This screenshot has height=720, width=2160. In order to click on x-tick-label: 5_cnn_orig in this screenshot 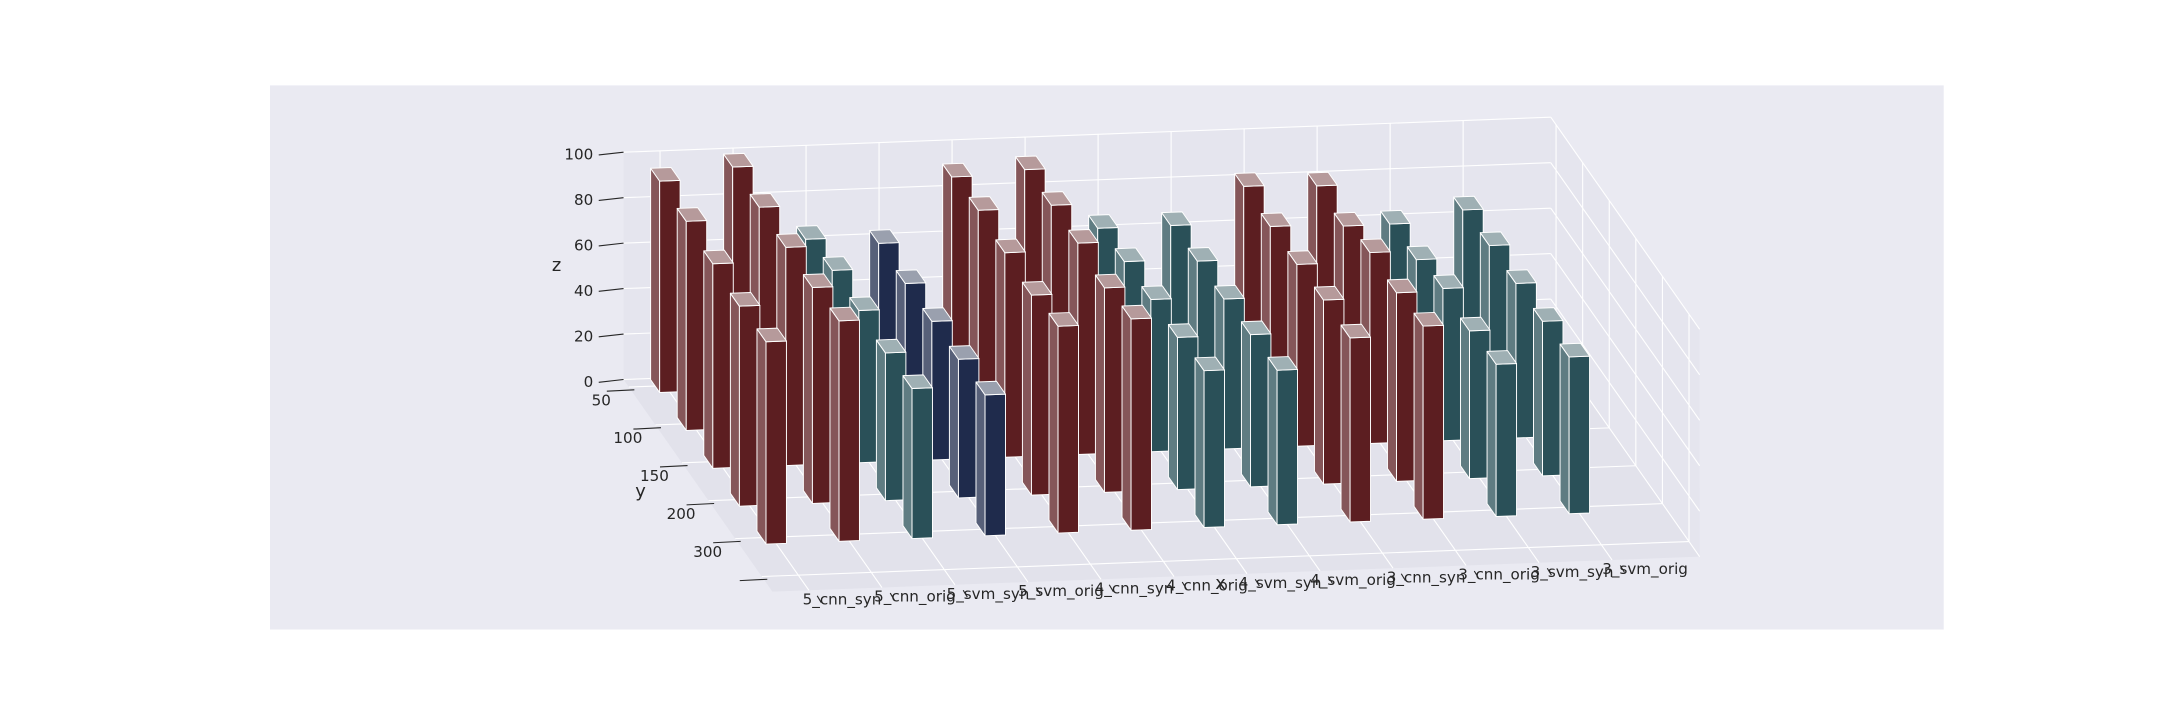, I will do `click(915, 597)`.